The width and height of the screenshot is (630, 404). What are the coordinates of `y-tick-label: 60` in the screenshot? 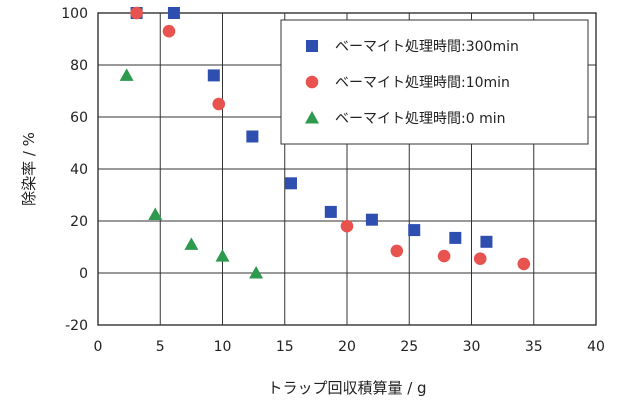 It's located at (79, 118).